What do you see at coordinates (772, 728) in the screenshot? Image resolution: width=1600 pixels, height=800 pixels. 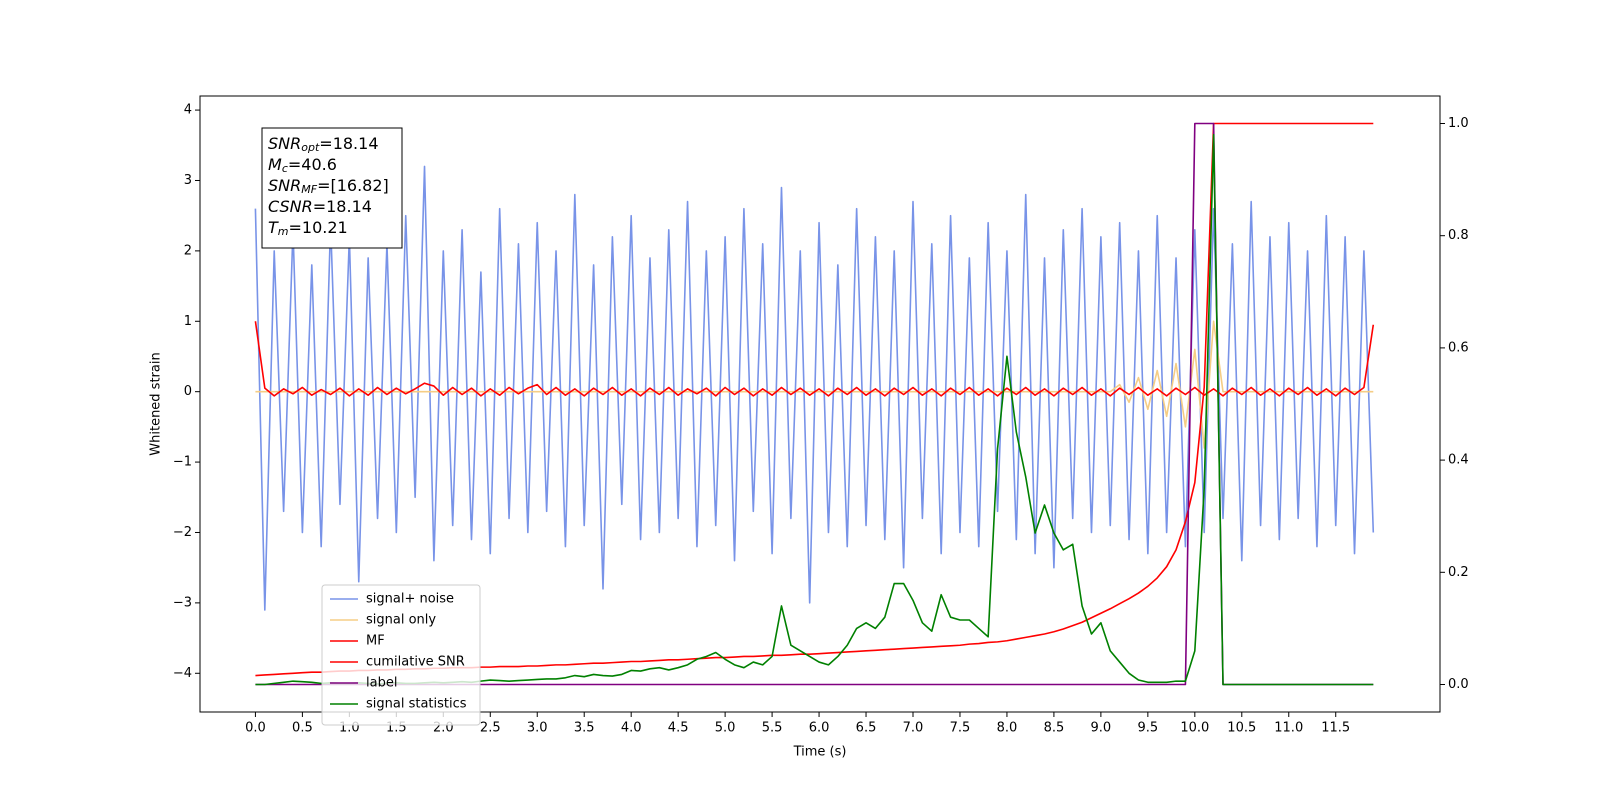 I see `x-tick-label: 5.5` at bounding box center [772, 728].